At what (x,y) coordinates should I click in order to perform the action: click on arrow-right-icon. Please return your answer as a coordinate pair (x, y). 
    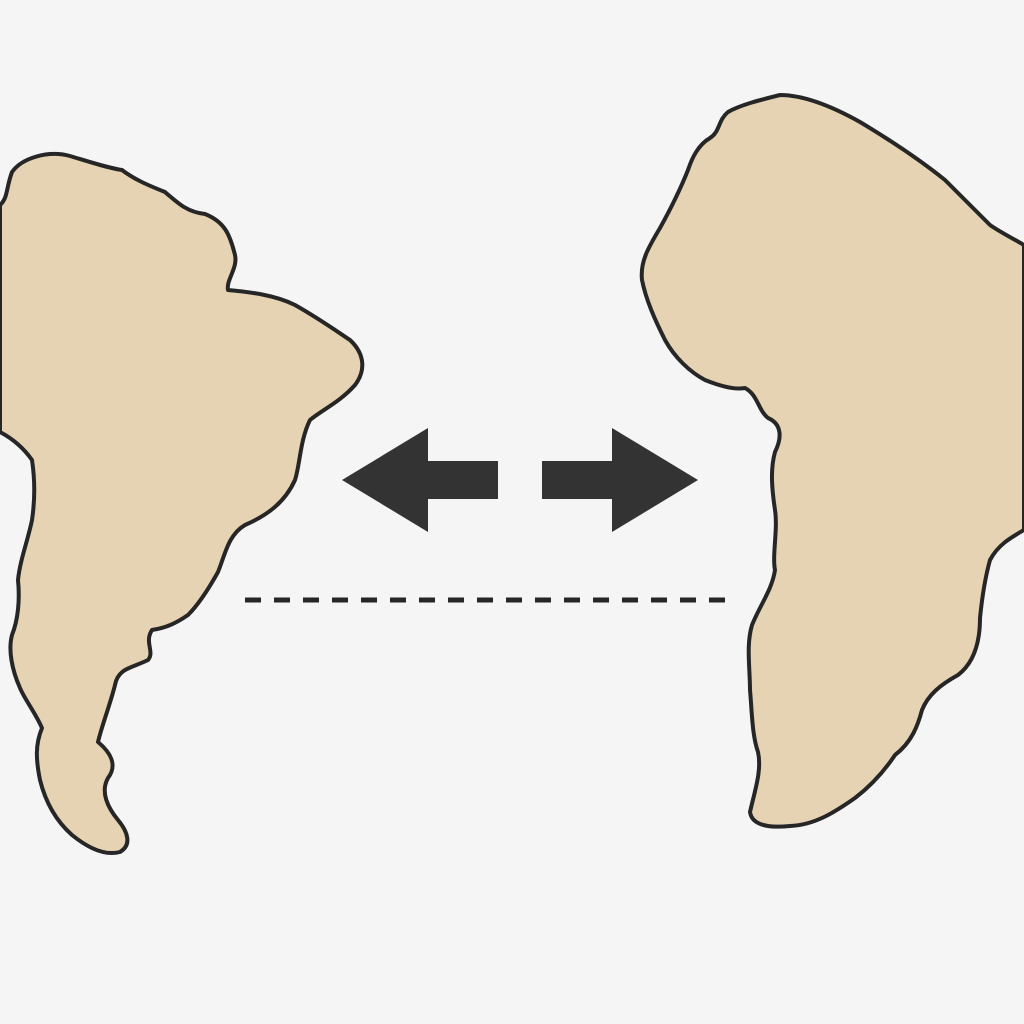
    Looking at the image, I should click on (620, 480).